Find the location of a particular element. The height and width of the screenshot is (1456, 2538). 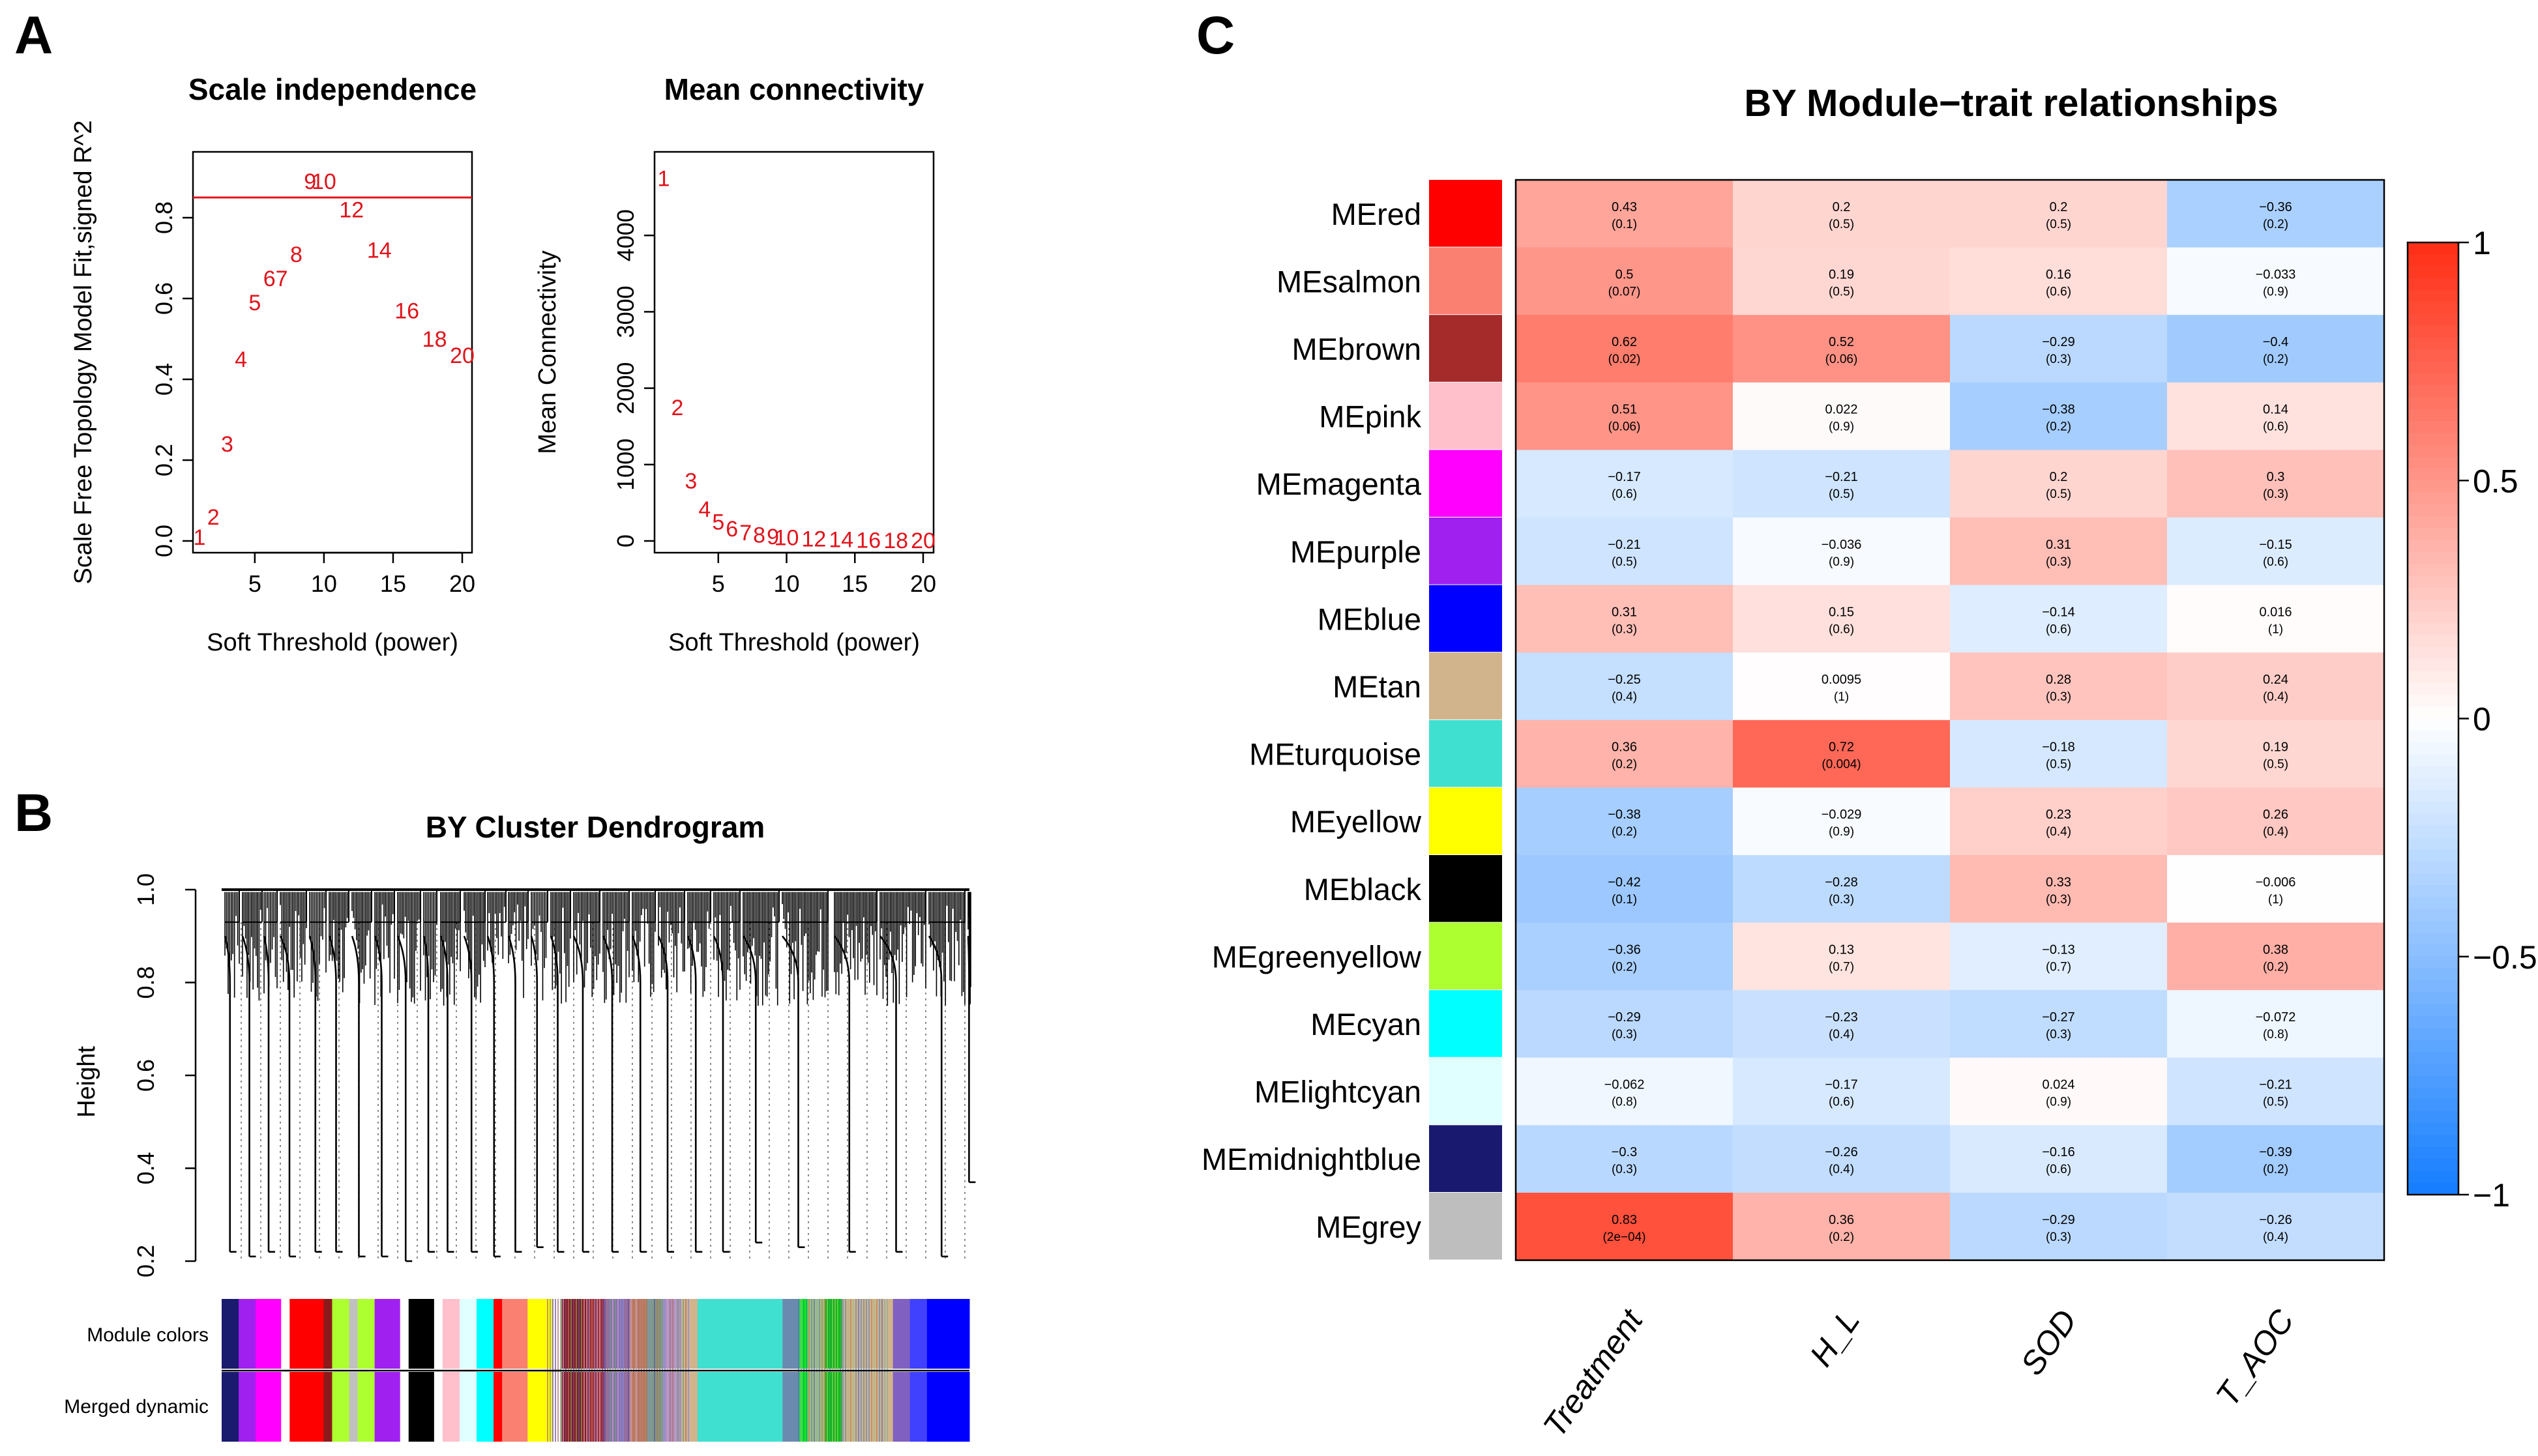

cell-correlation: 0.14 is located at coordinates (2275, 410).